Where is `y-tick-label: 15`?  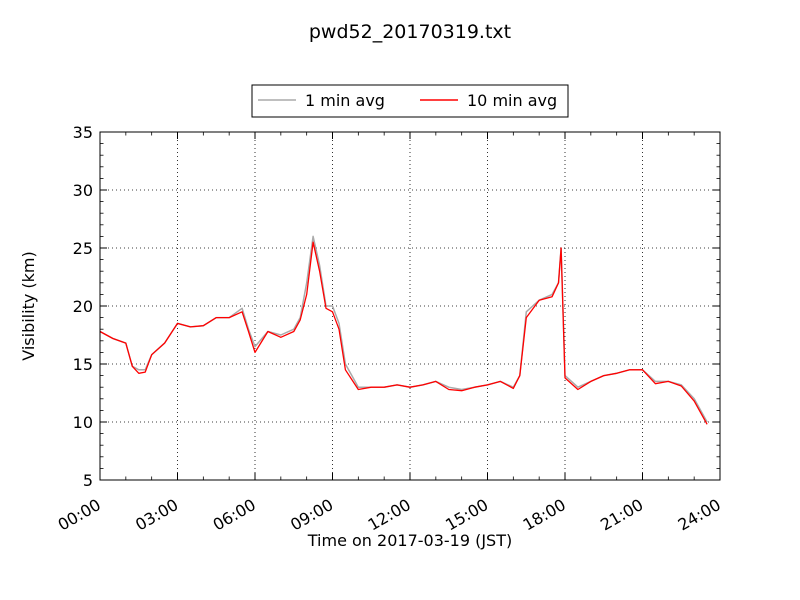 y-tick-label: 15 is located at coordinates (83, 364).